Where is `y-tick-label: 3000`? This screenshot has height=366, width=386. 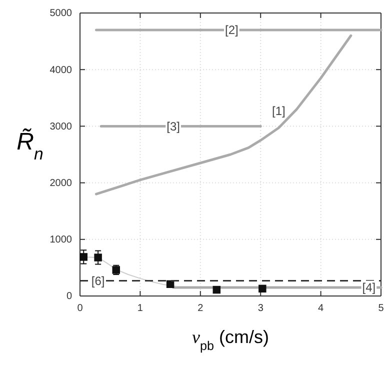
y-tick-label: 3000 is located at coordinates (61, 126).